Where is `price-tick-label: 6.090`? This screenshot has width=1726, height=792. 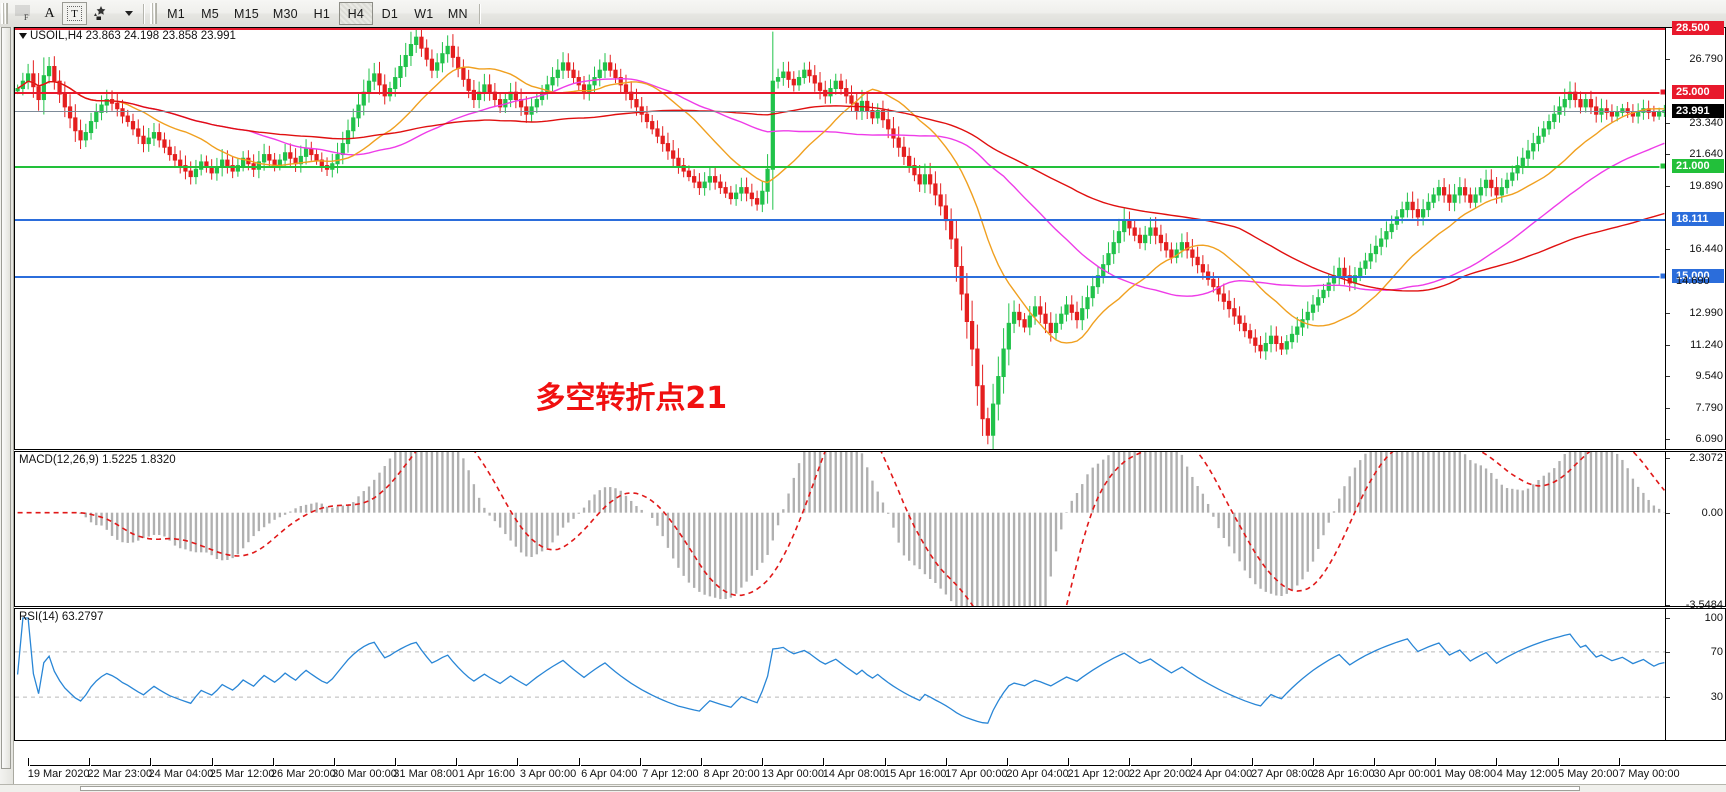 price-tick-label: 6.090 is located at coordinates (1709, 439).